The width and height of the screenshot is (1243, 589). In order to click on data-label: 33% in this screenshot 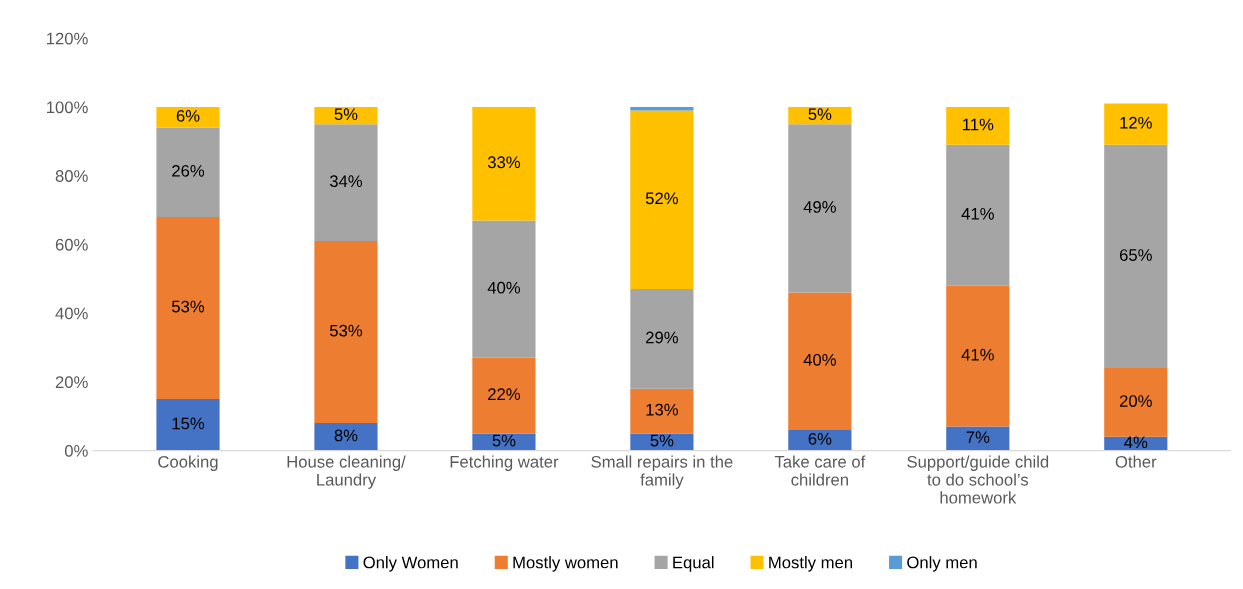, I will do `click(504, 162)`.